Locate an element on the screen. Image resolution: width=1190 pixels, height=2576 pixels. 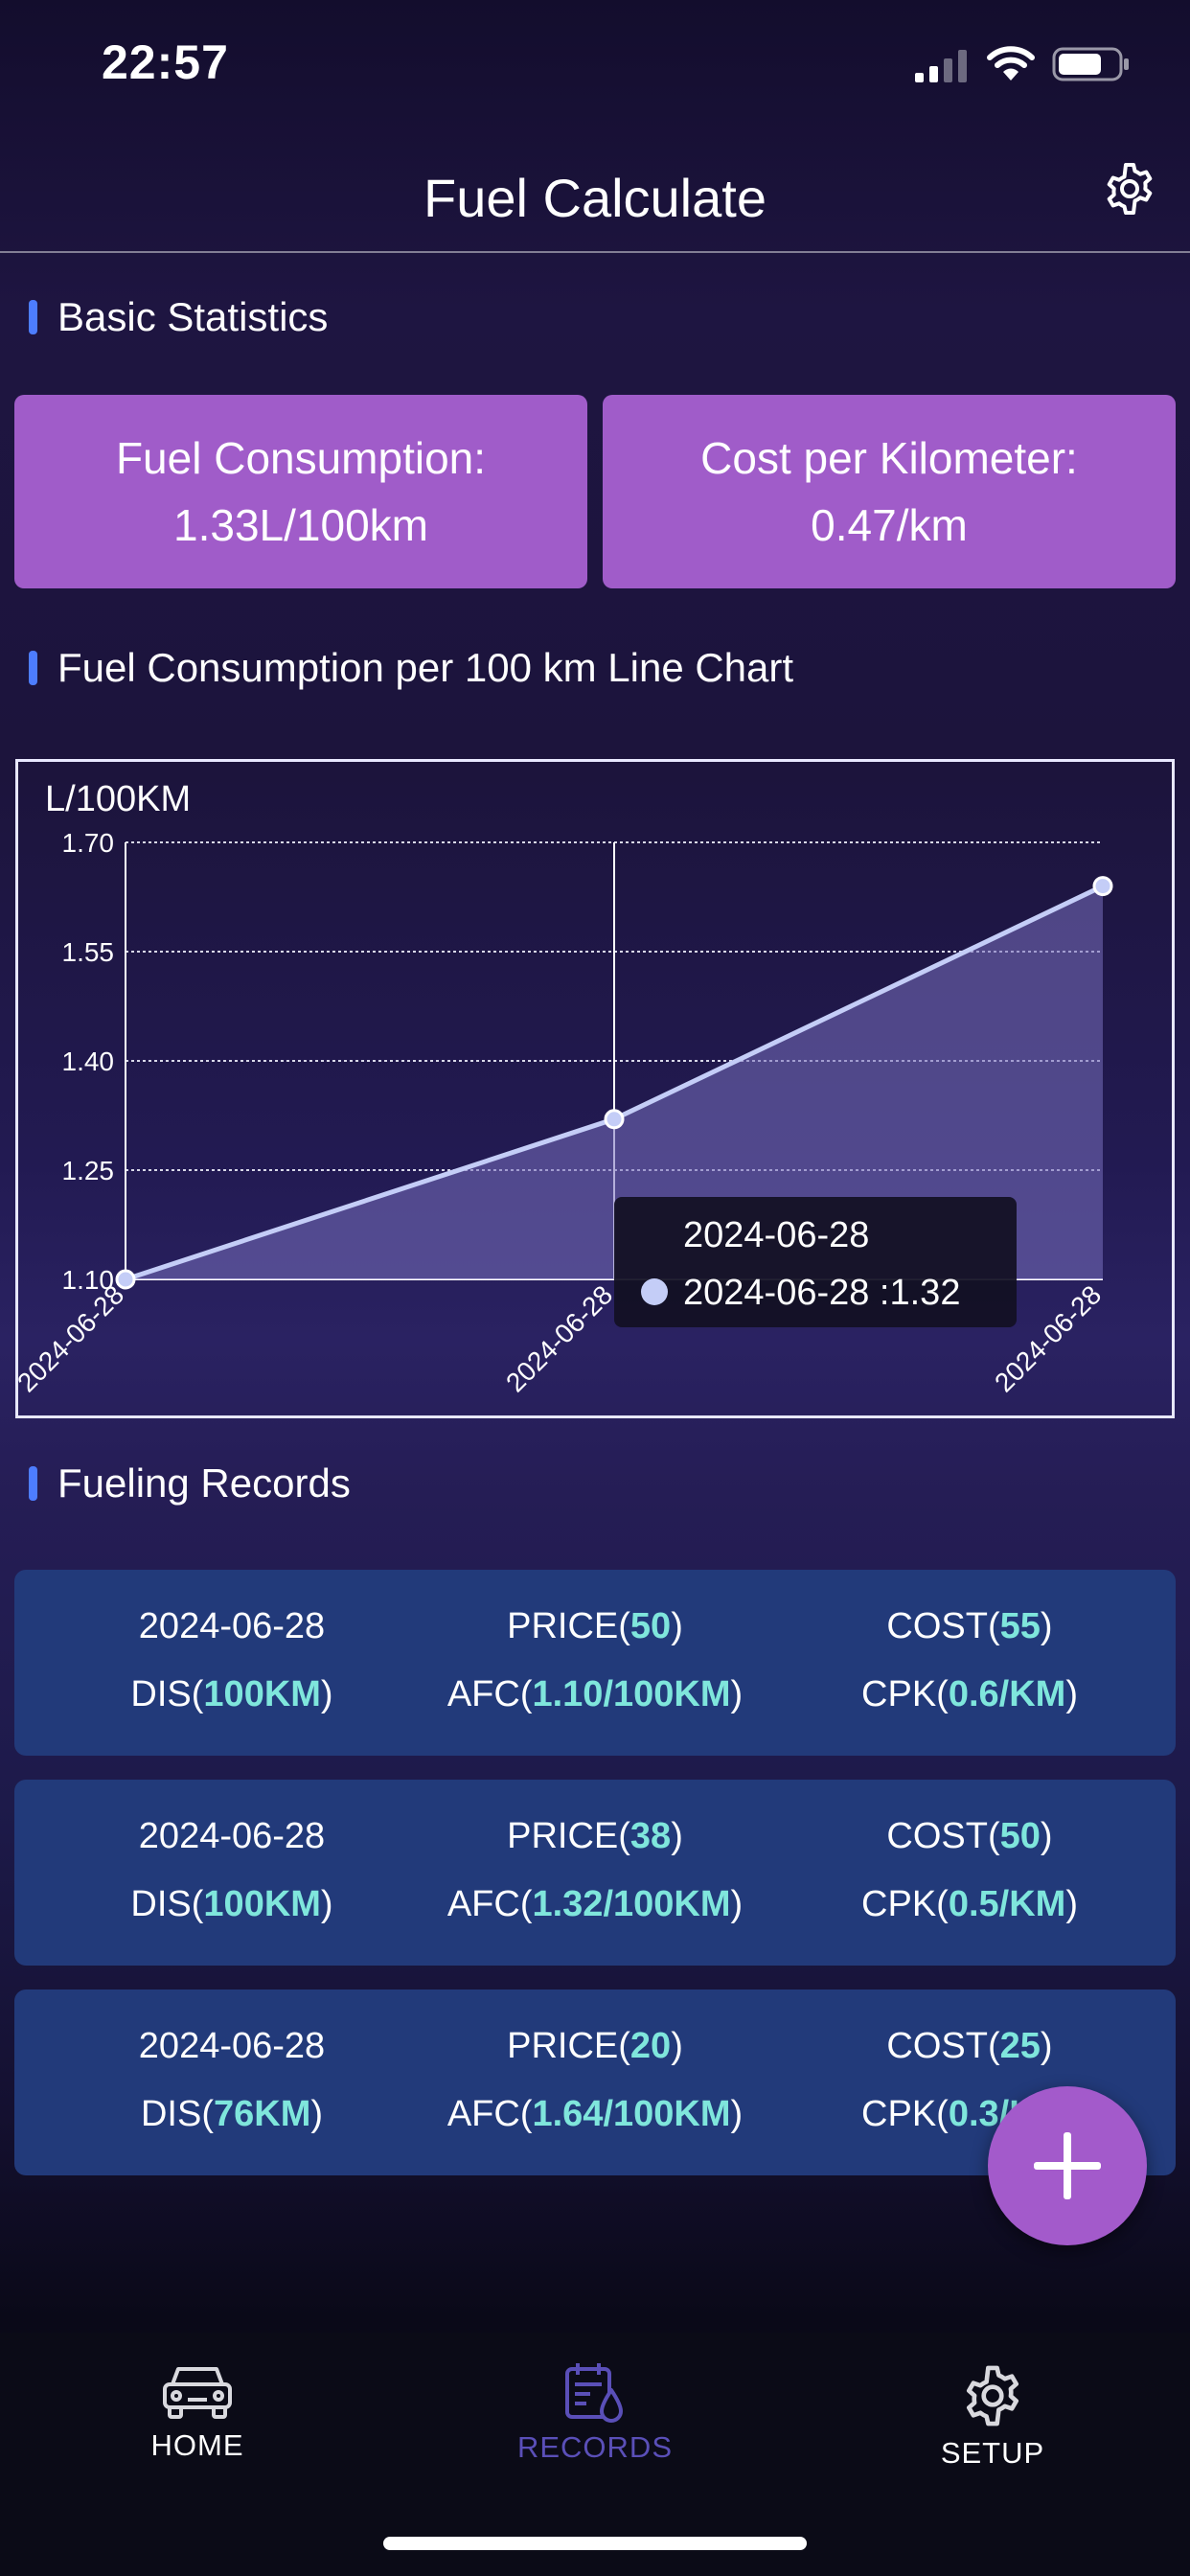
y-tick-label: 1.10 is located at coordinates (89, 1280).